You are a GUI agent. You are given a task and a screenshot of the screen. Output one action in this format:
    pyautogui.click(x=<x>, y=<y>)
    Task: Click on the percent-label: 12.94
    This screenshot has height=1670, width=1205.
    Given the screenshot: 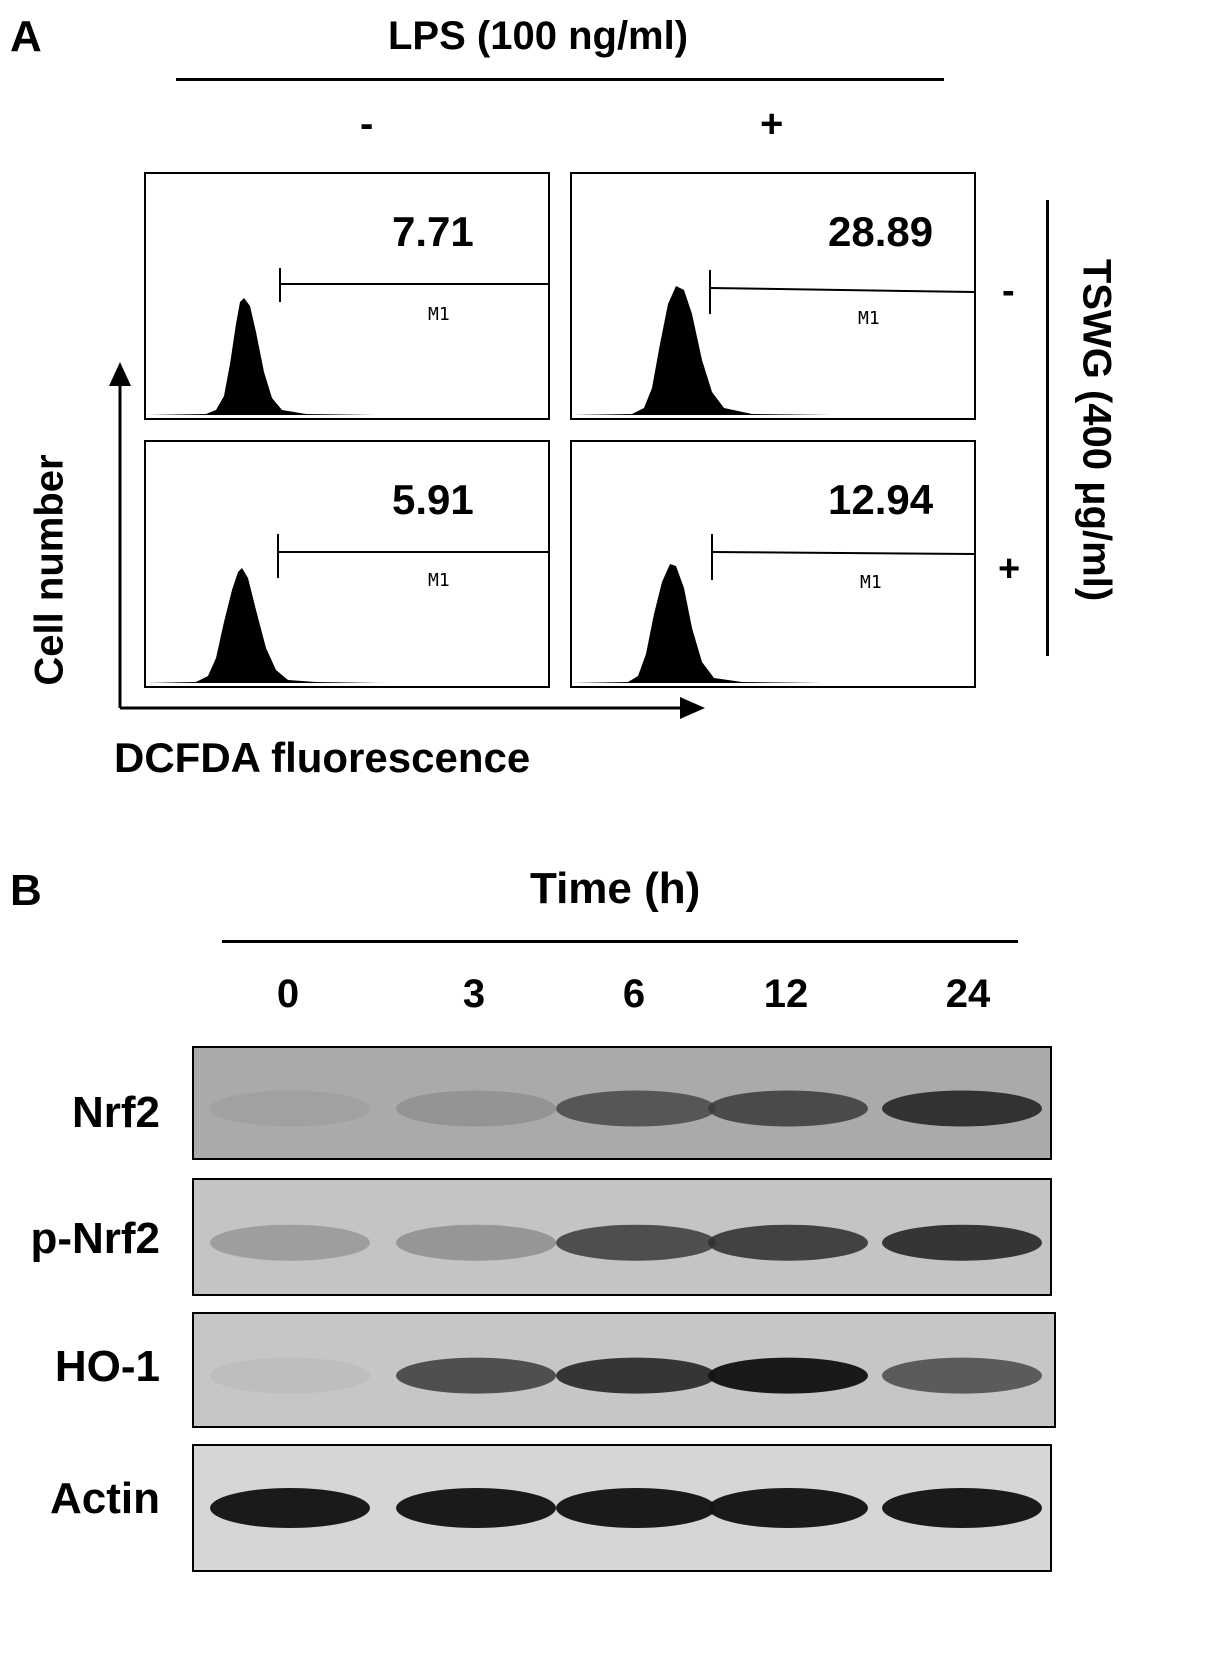 What is the action you would take?
    pyautogui.click(x=881, y=499)
    